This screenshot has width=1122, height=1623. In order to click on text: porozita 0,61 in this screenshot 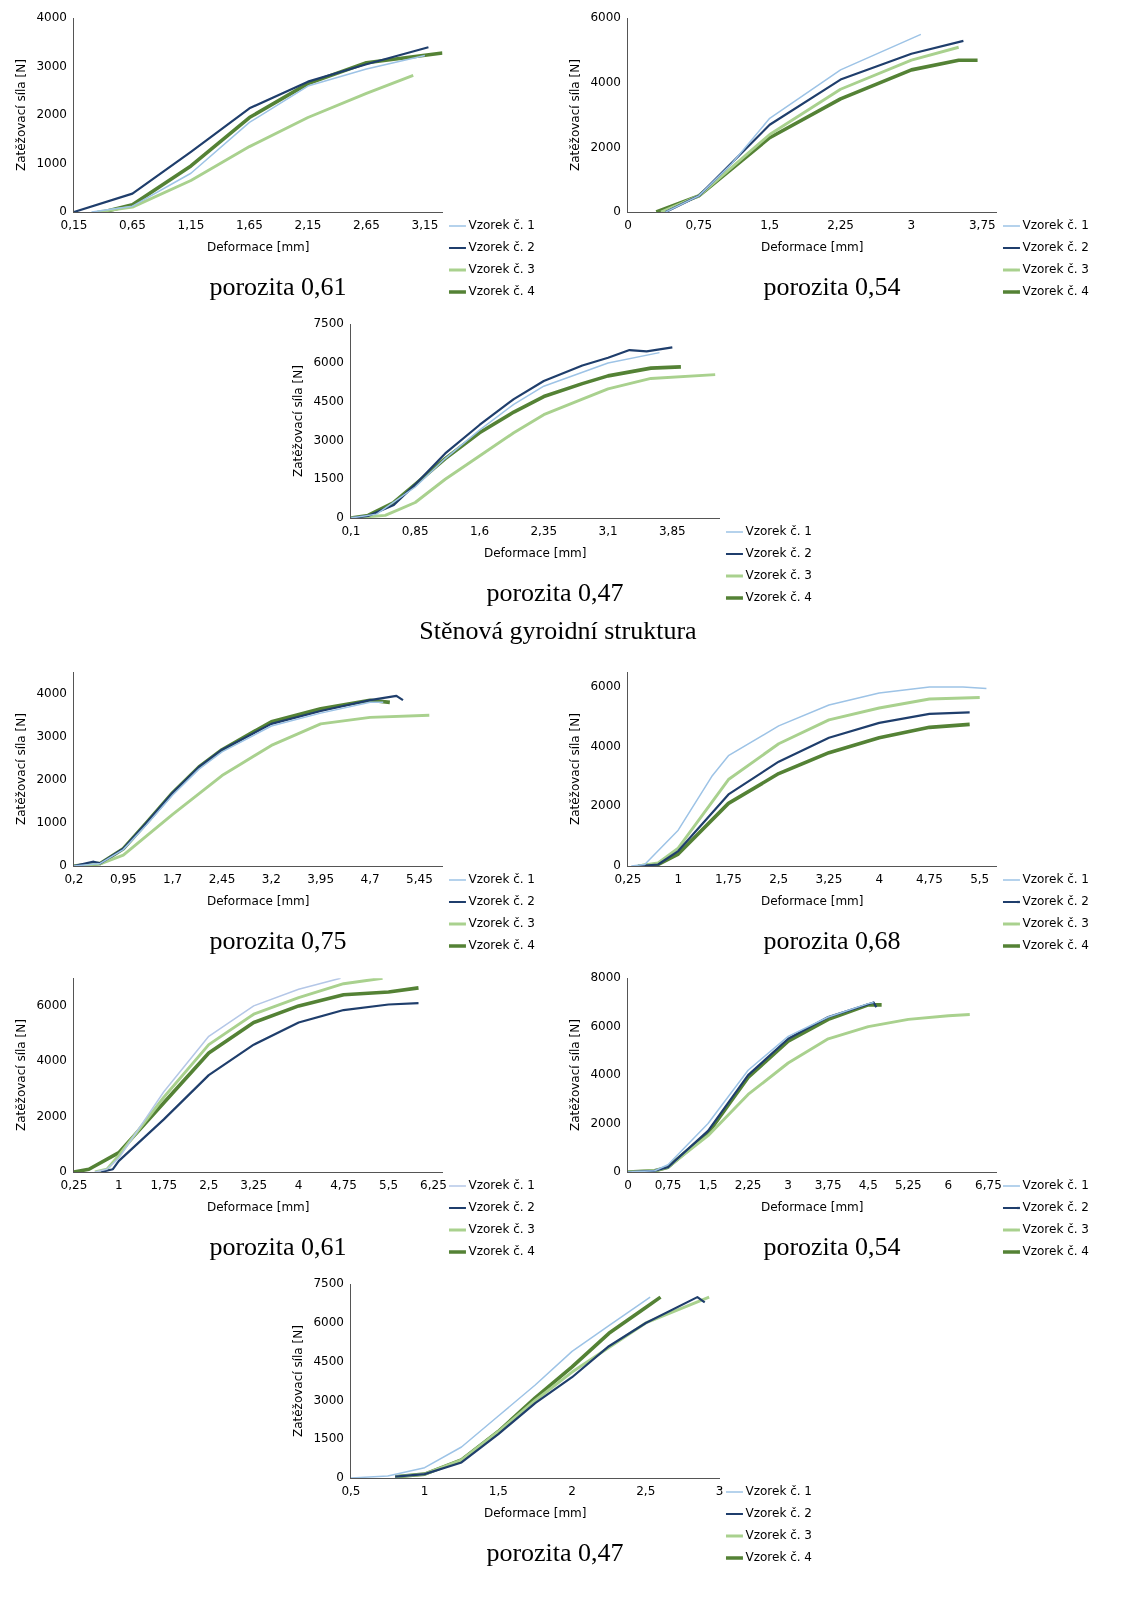, I will do `click(278, 1247)`.